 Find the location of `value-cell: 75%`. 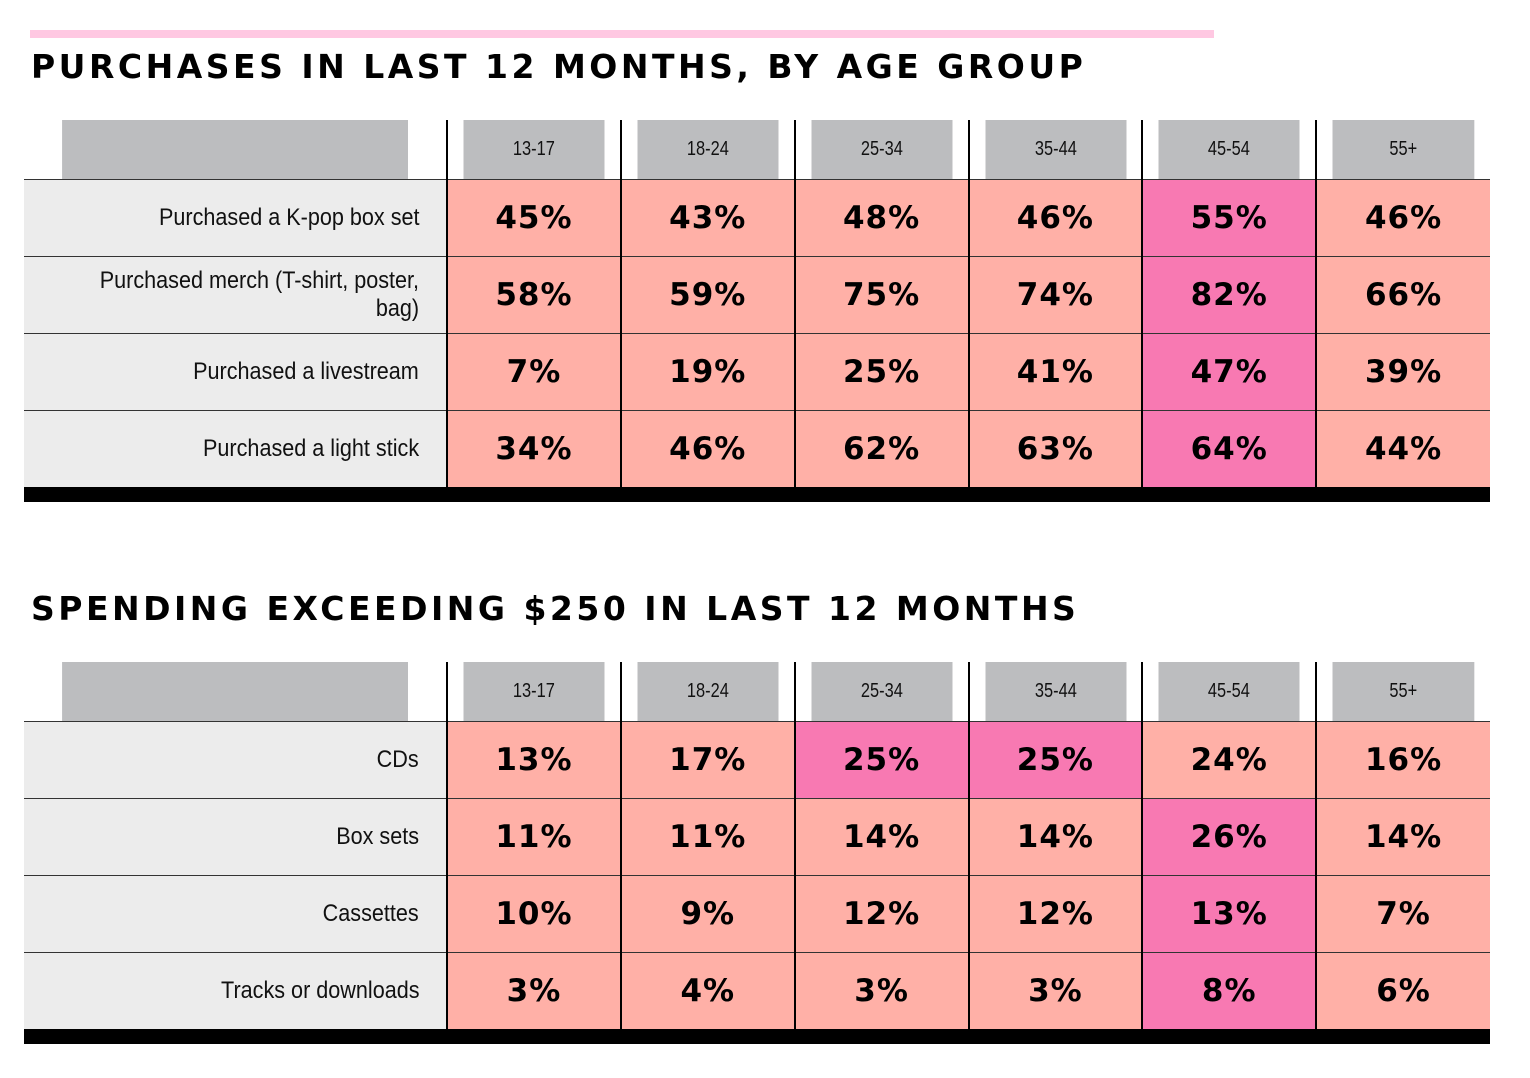

value-cell: 75% is located at coordinates (881, 295).